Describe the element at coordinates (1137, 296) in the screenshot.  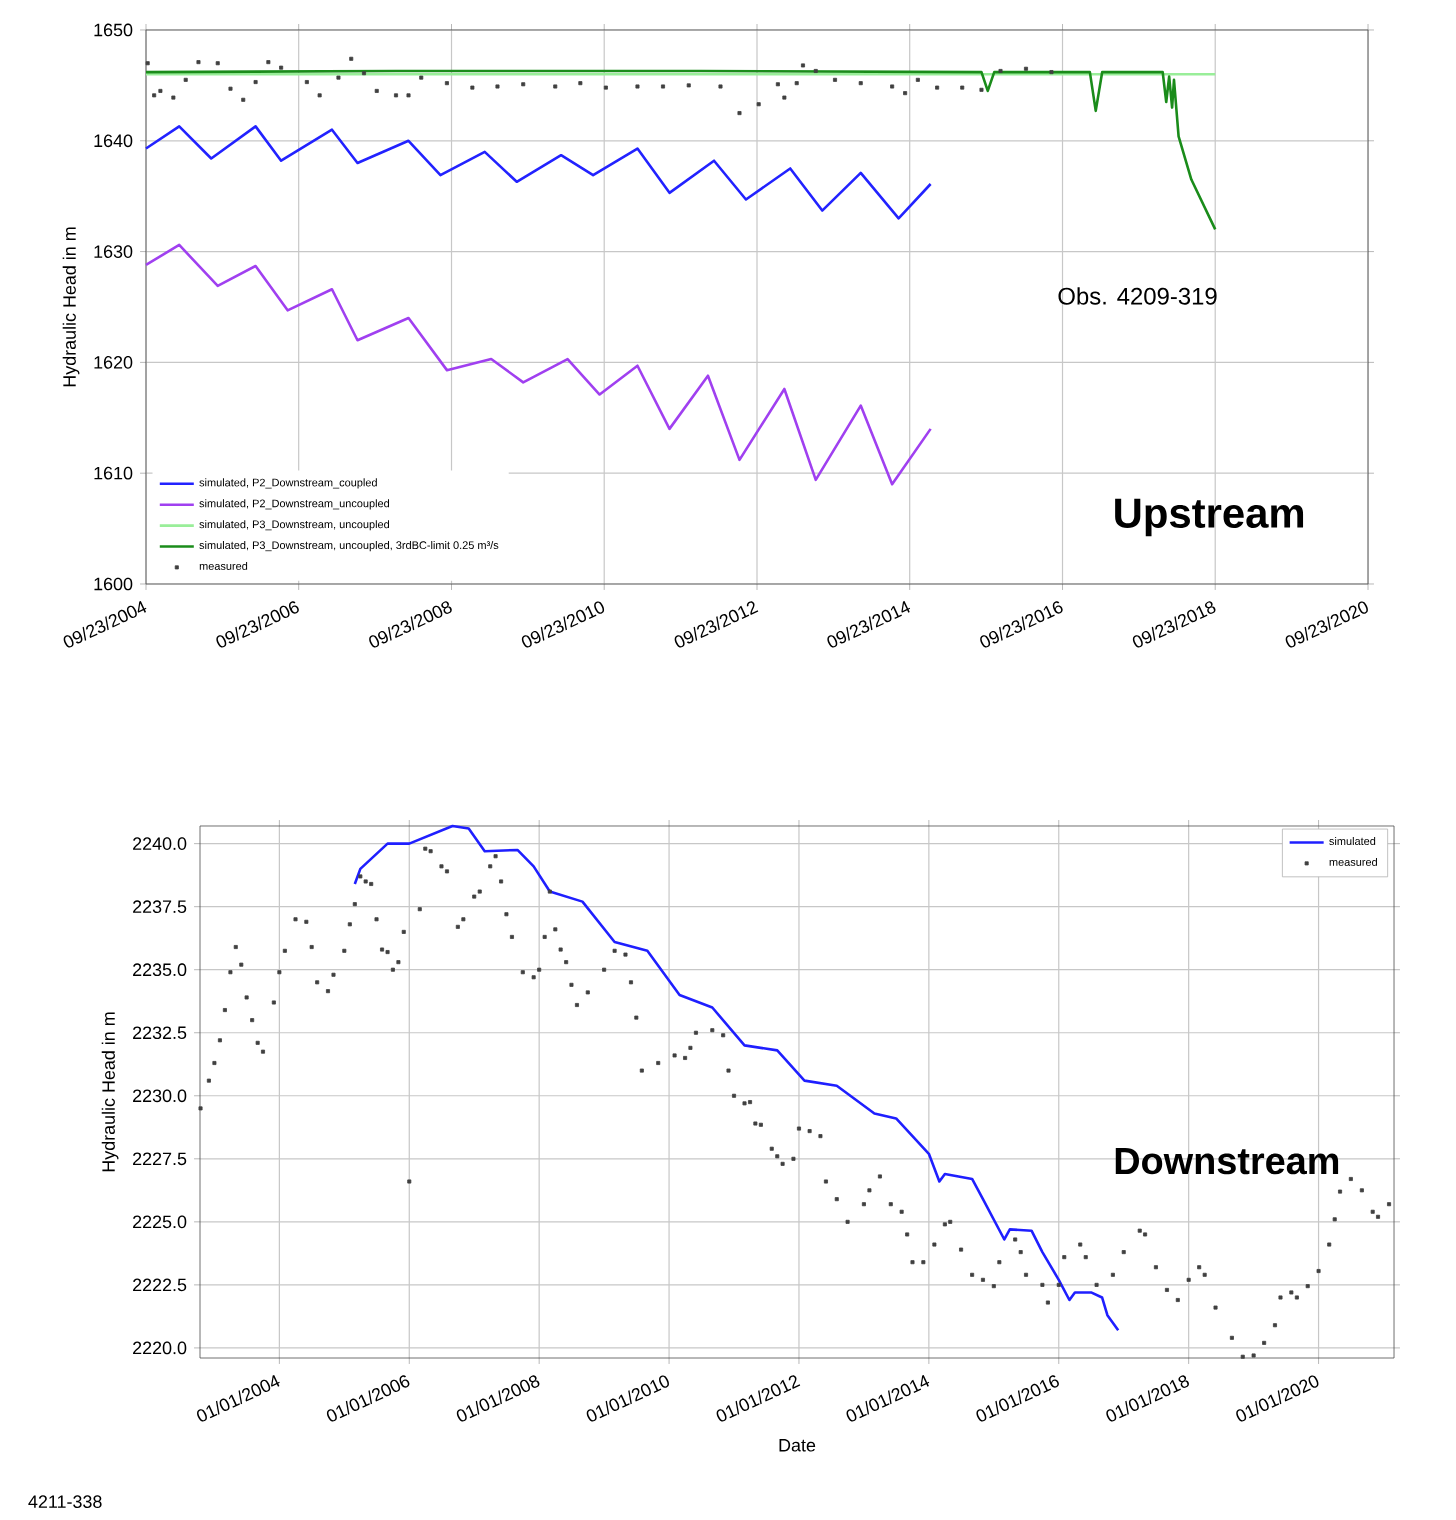
I see `annotation: Obs. 4209-319` at that location.